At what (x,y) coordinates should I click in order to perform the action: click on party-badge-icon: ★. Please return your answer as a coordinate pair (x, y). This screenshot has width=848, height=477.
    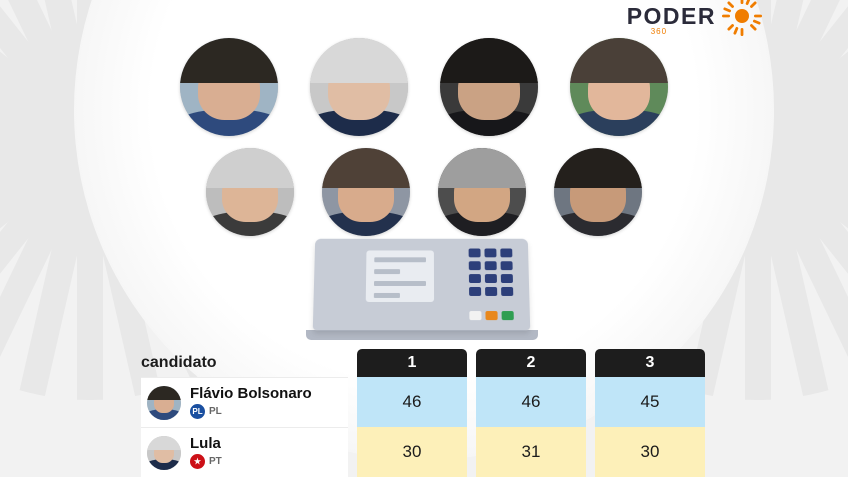
    Looking at the image, I should click on (197, 462).